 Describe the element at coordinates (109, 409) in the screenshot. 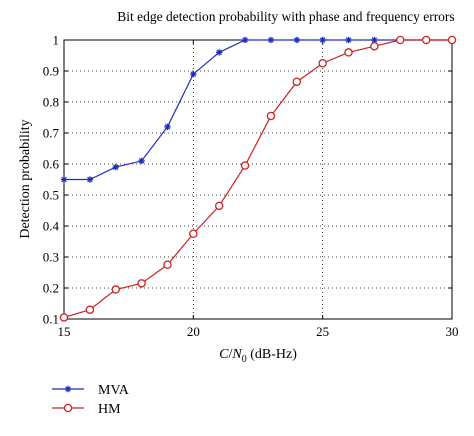

I see `legend-label-hm: HM` at that location.